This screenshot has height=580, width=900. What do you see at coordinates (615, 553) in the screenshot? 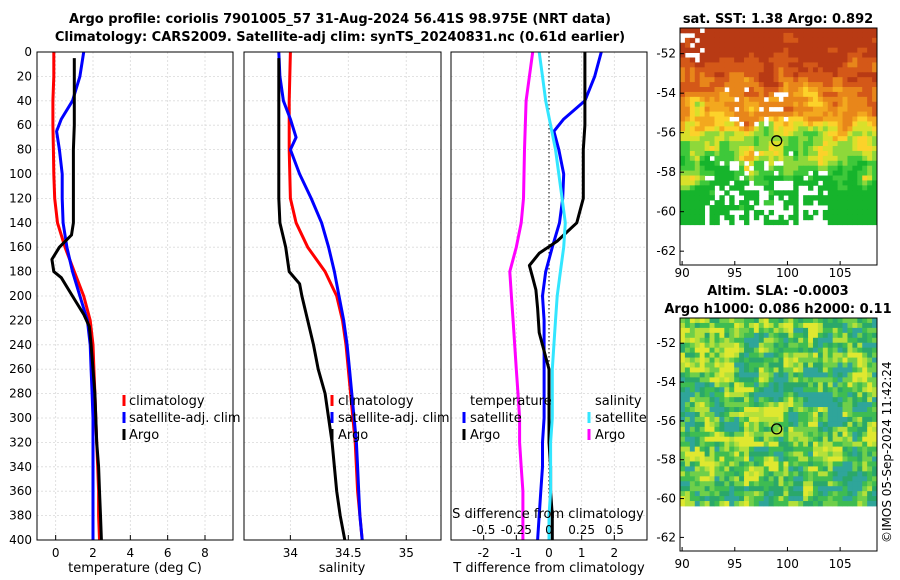
I see `x-tick-label: 2` at bounding box center [615, 553].